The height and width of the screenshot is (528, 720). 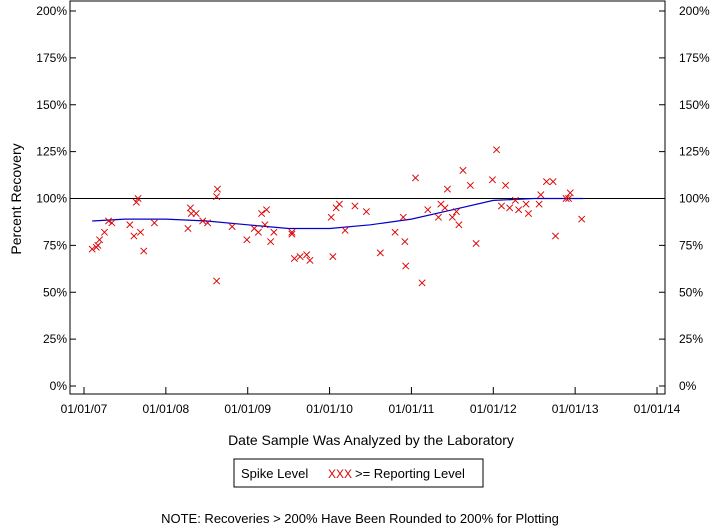 What do you see at coordinates (59, 386) in the screenshot?
I see `y-tick-label-left: 0%` at bounding box center [59, 386].